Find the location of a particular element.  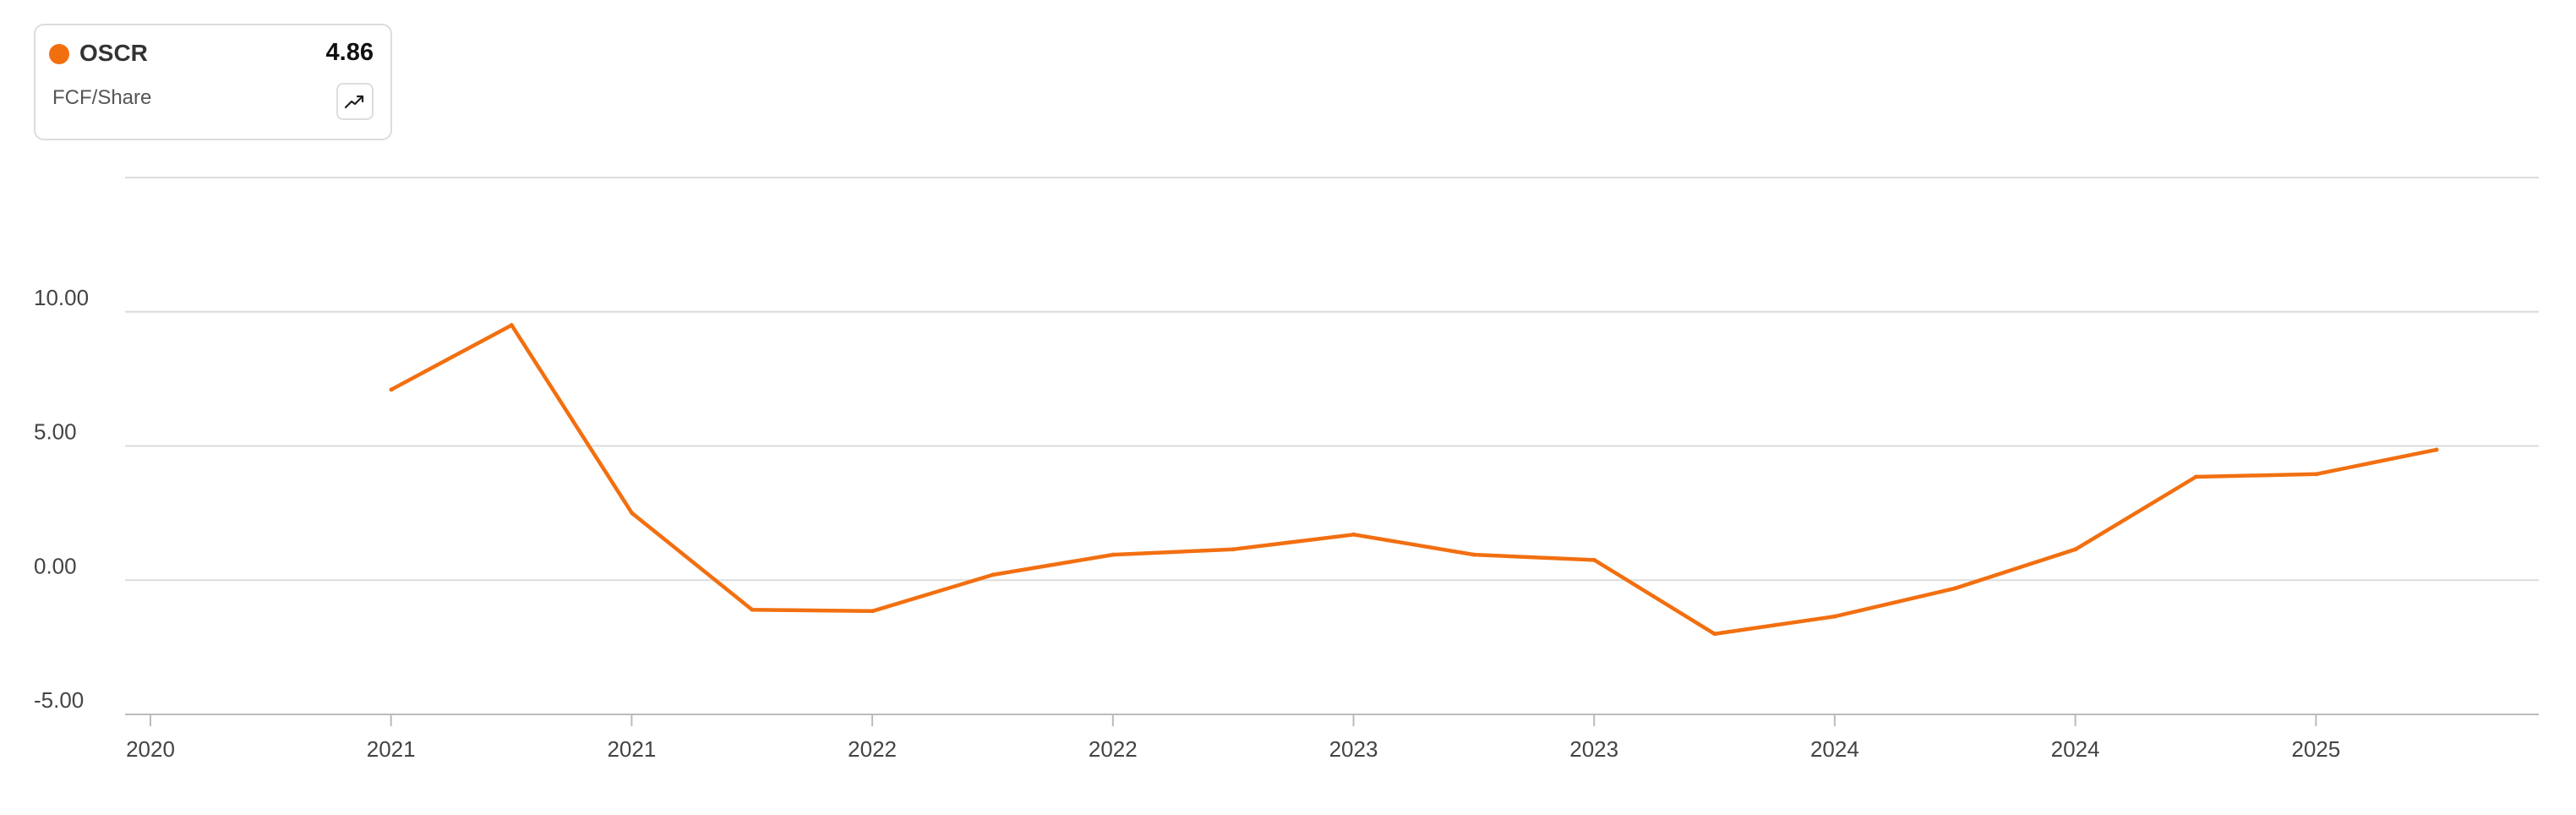

series-color-dot-icon is located at coordinates (59, 54).